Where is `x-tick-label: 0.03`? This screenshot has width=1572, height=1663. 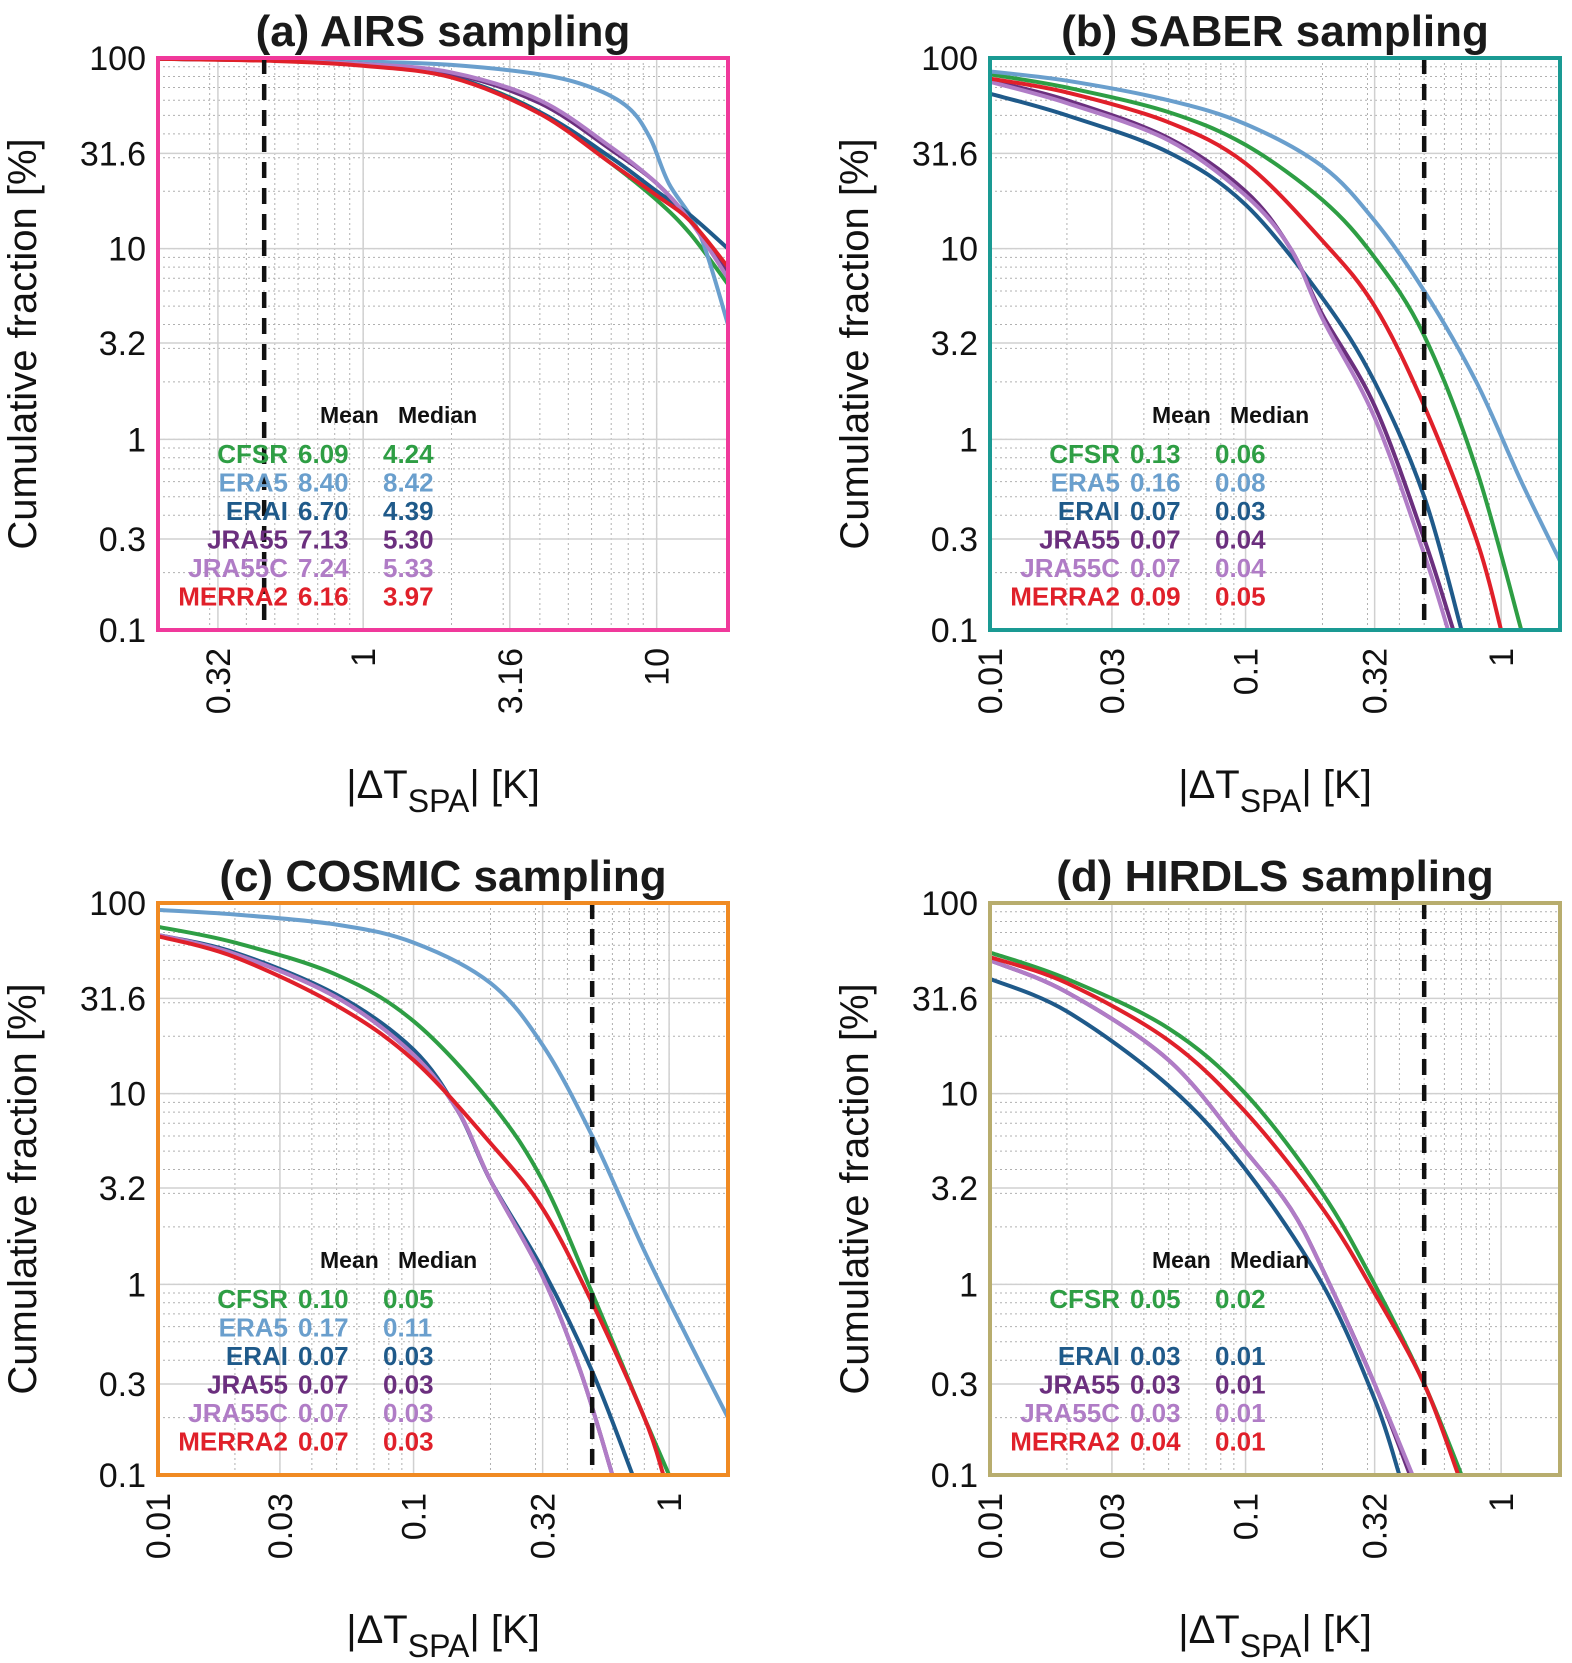
x-tick-label: 0.03 is located at coordinates (1113, 681).